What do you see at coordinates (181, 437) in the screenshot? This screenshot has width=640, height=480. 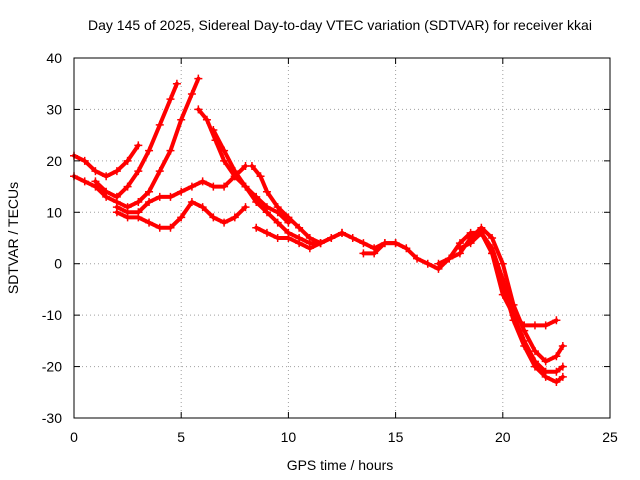 I see `x-tick-label: 5` at bounding box center [181, 437].